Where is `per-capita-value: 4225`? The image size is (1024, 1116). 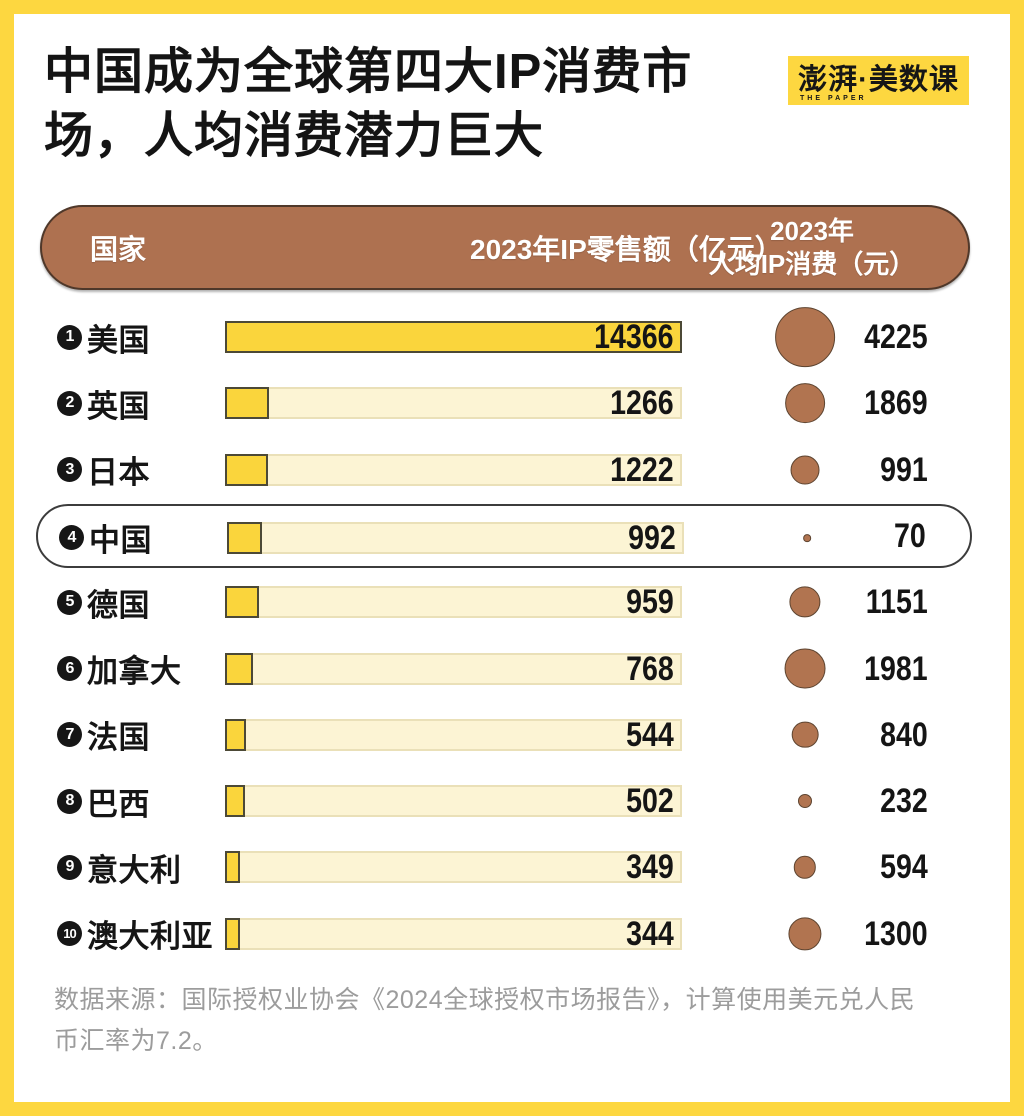 per-capita-value: 4225 is located at coordinates (896, 337).